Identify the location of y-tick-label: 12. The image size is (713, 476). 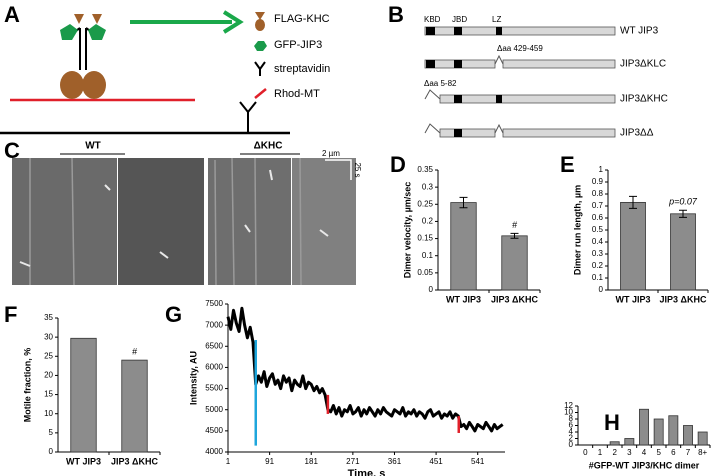
(568, 405).